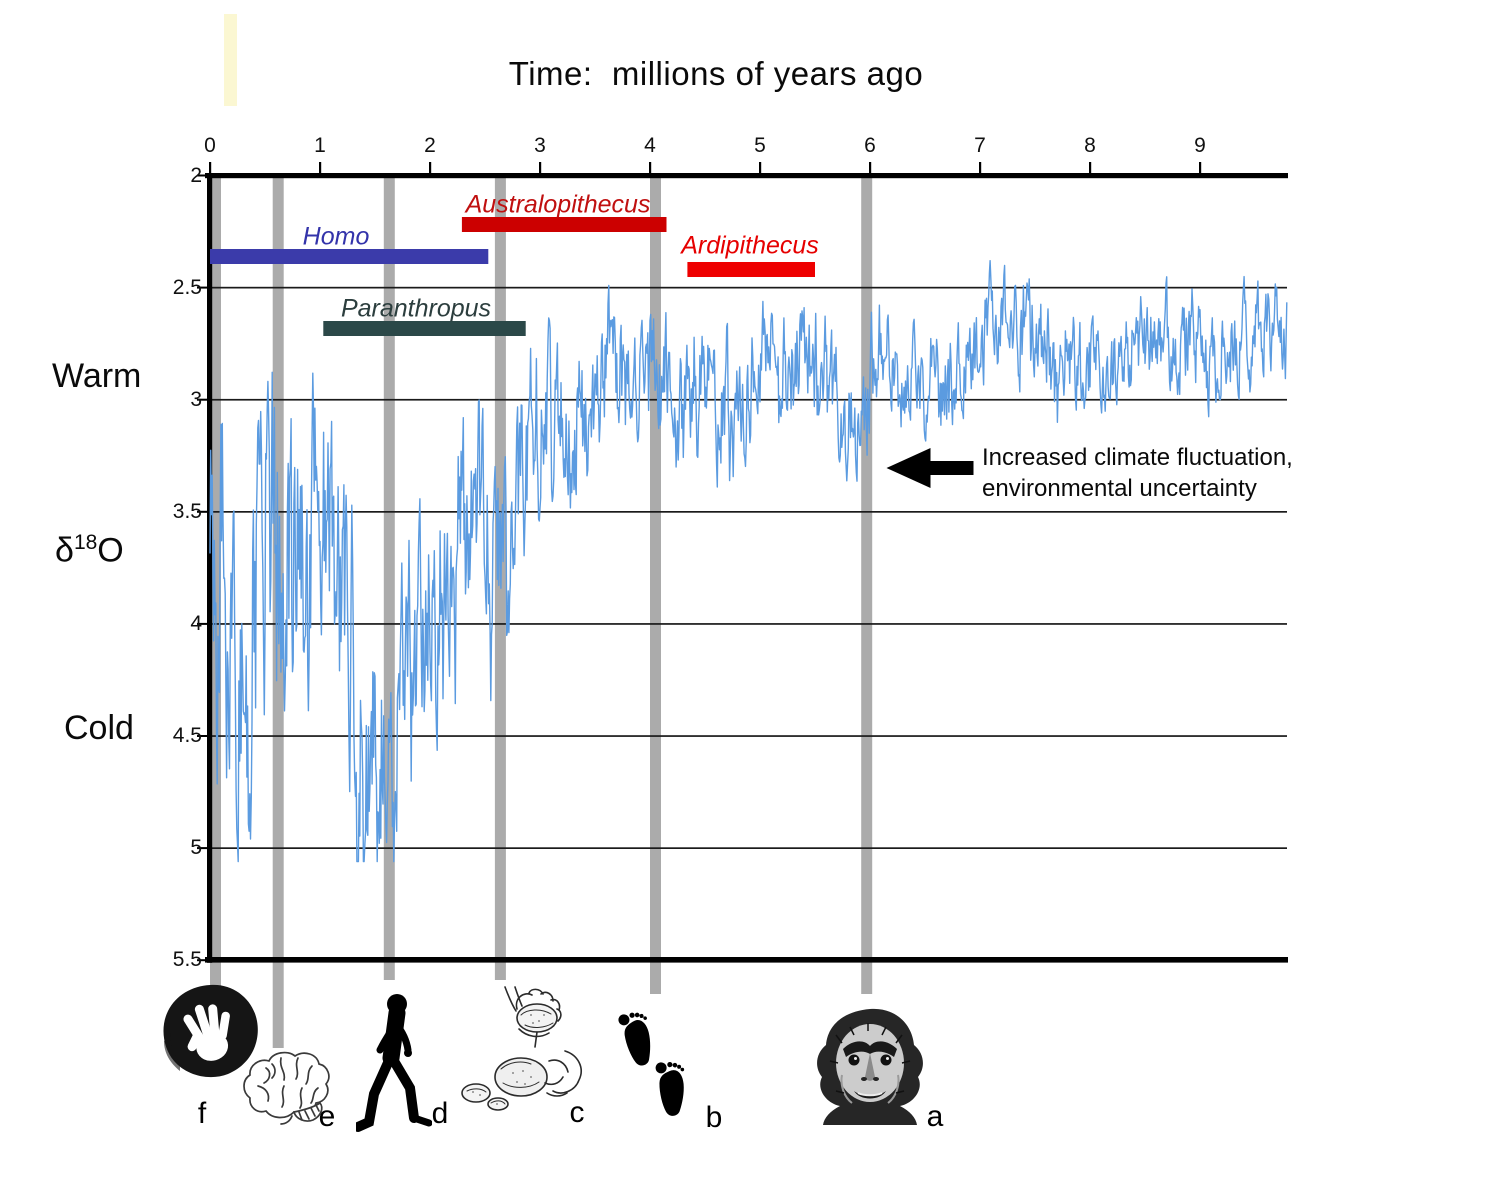 Image resolution: width=1500 pixels, height=1200 pixels. I want to click on warm-label: Warm, so click(97, 376).